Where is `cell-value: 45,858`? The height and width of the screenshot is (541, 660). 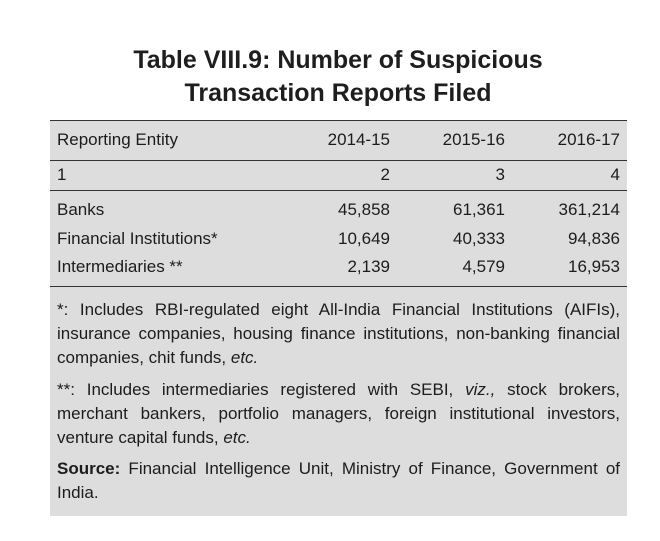 cell-value: 45,858 is located at coordinates (364, 209).